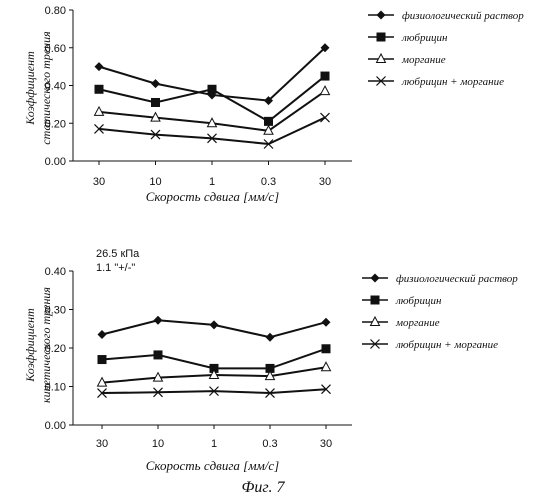  What do you see at coordinates (214, 358) in the screenshot?
I see `series-square` at bounding box center [214, 358].